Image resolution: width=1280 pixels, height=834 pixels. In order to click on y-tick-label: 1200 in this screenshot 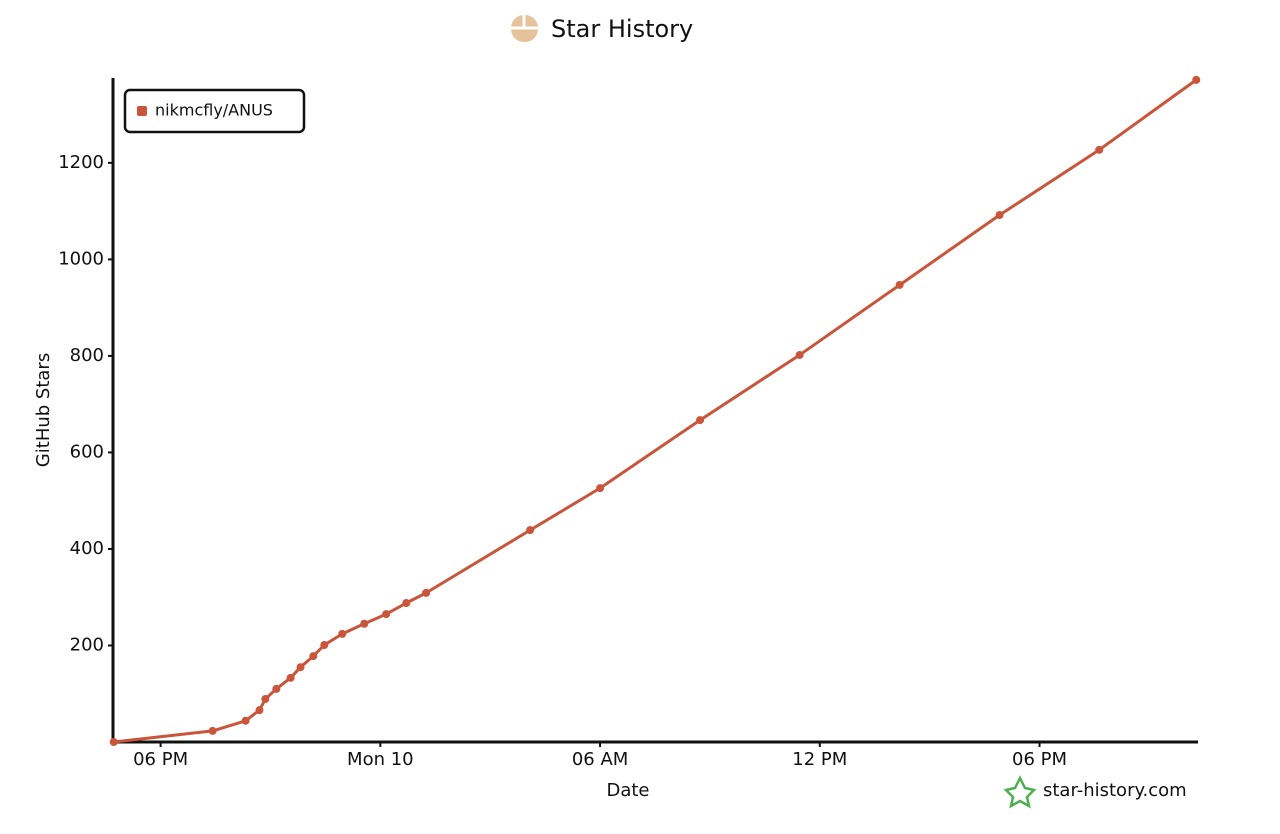, I will do `click(81, 162)`.